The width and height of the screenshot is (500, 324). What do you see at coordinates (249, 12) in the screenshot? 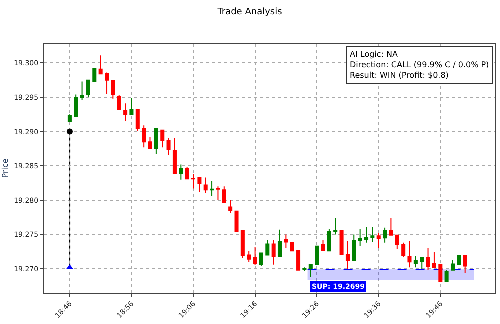
I see `chart-title: Trade Analysis` at bounding box center [249, 12].